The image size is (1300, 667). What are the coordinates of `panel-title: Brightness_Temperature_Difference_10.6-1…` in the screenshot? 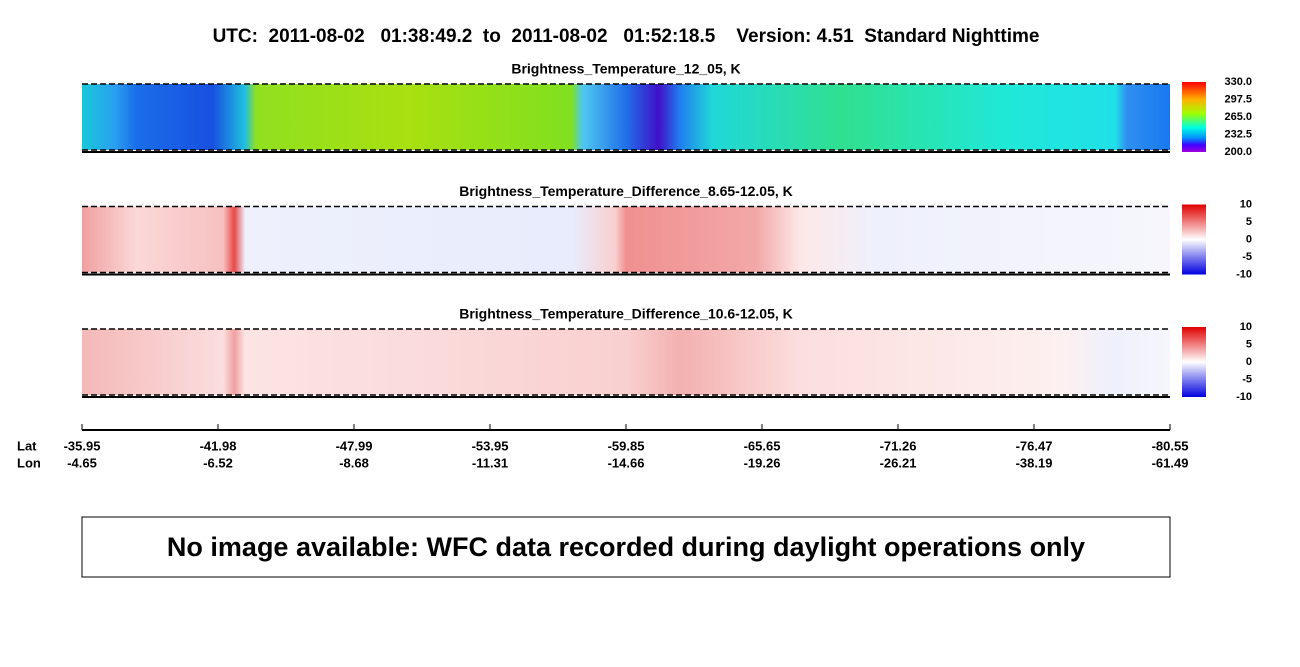 It's located at (626, 314).